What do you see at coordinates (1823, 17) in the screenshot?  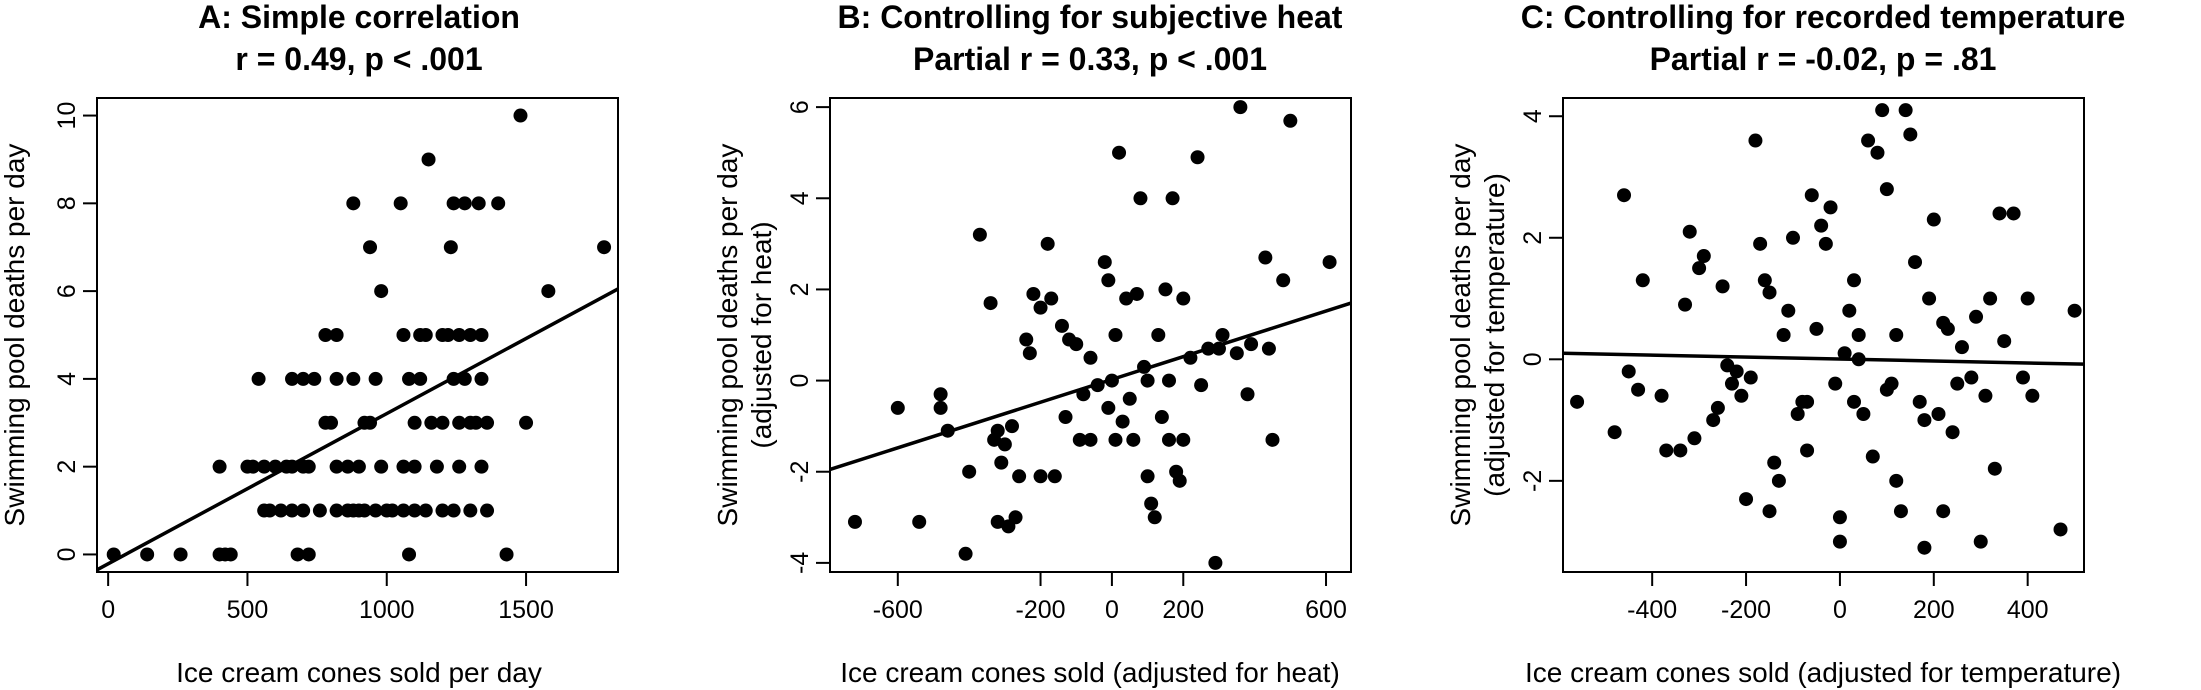 I see `panel-c-title: C: Controlling for recorded temperature` at bounding box center [1823, 17].